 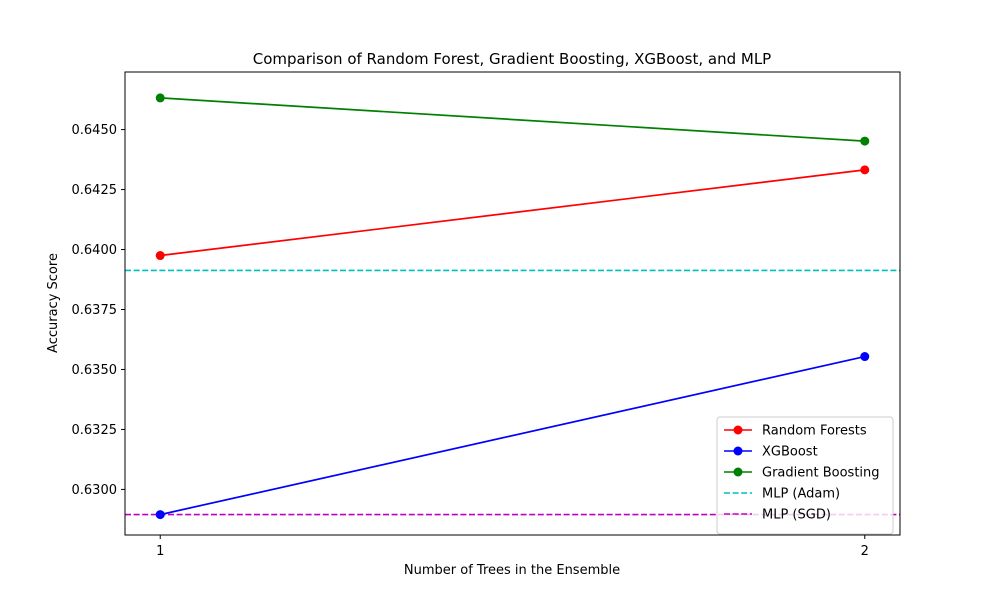 What do you see at coordinates (796, 515) in the screenshot?
I see `legend-label-mlp-sgd: MLP (SGD)` at bounding box center [796, 515].